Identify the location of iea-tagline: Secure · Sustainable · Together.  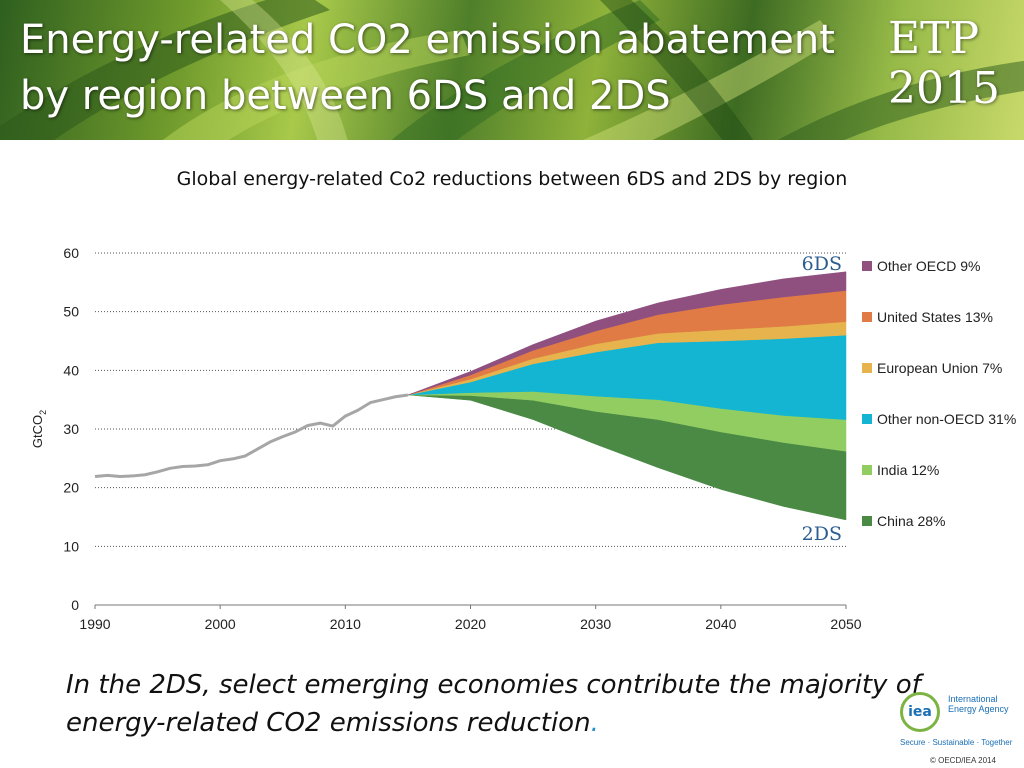
(956, 742).